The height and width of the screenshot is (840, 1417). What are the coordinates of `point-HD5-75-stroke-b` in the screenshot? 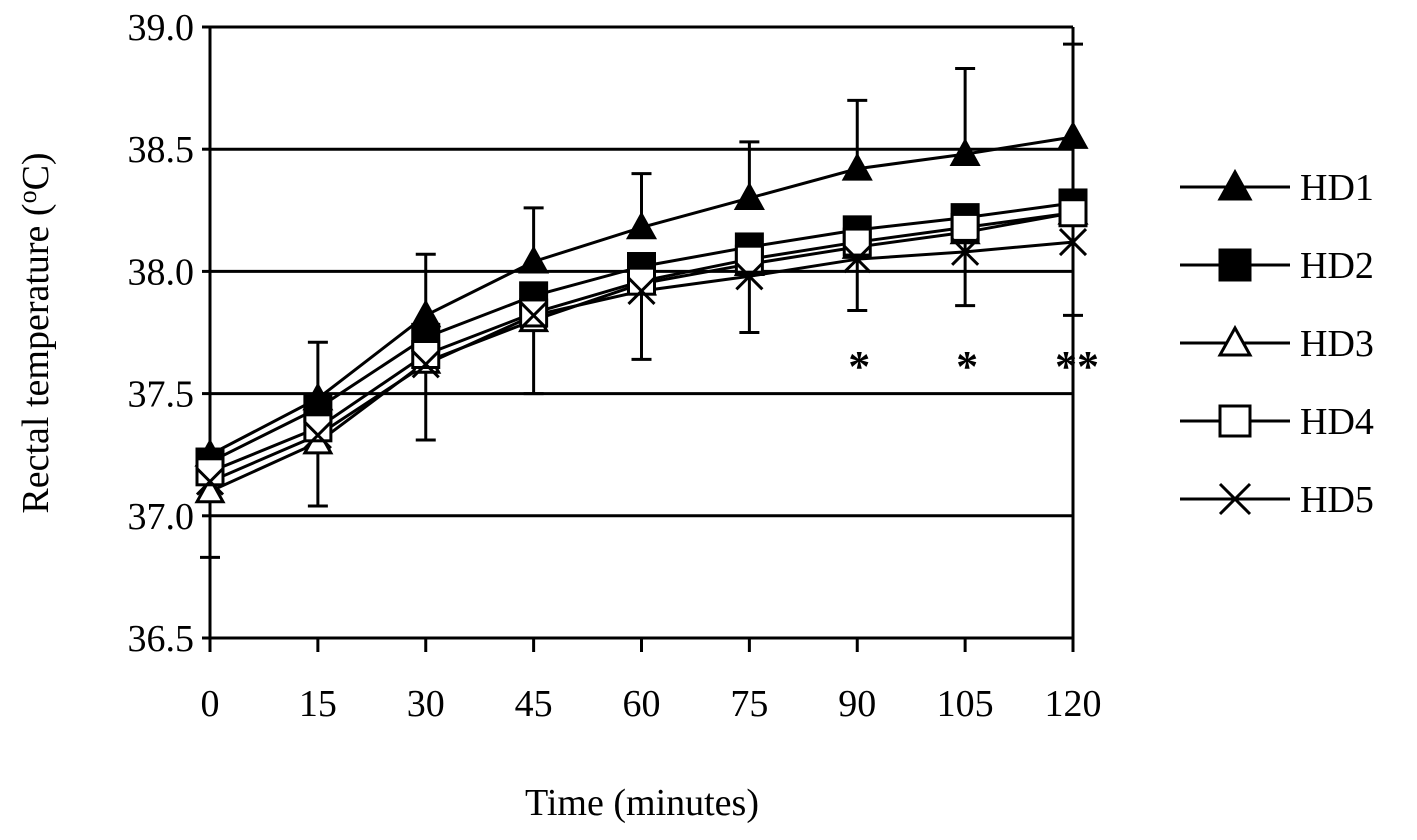 It's located at (749, 276).